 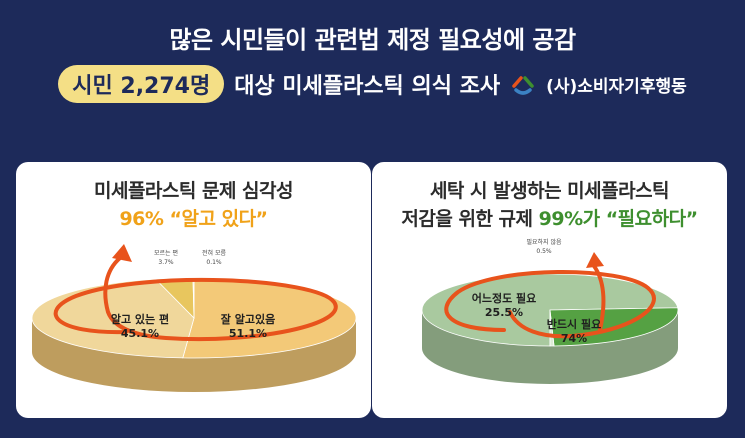 I want to click on regulation-arrow-stem, so click(x=599, y=298).